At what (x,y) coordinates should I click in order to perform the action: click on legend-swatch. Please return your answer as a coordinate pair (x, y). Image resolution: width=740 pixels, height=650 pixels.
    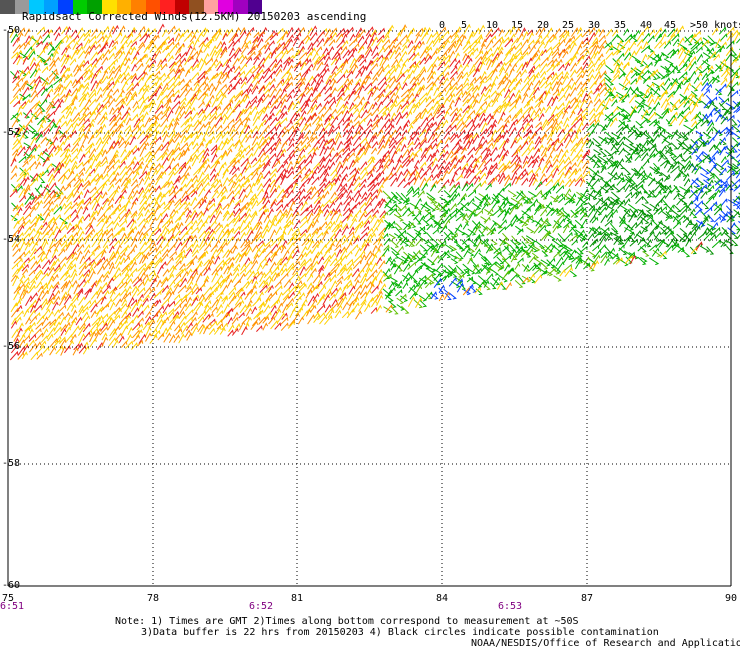
    Looking at the image, I should click on (36, 7).